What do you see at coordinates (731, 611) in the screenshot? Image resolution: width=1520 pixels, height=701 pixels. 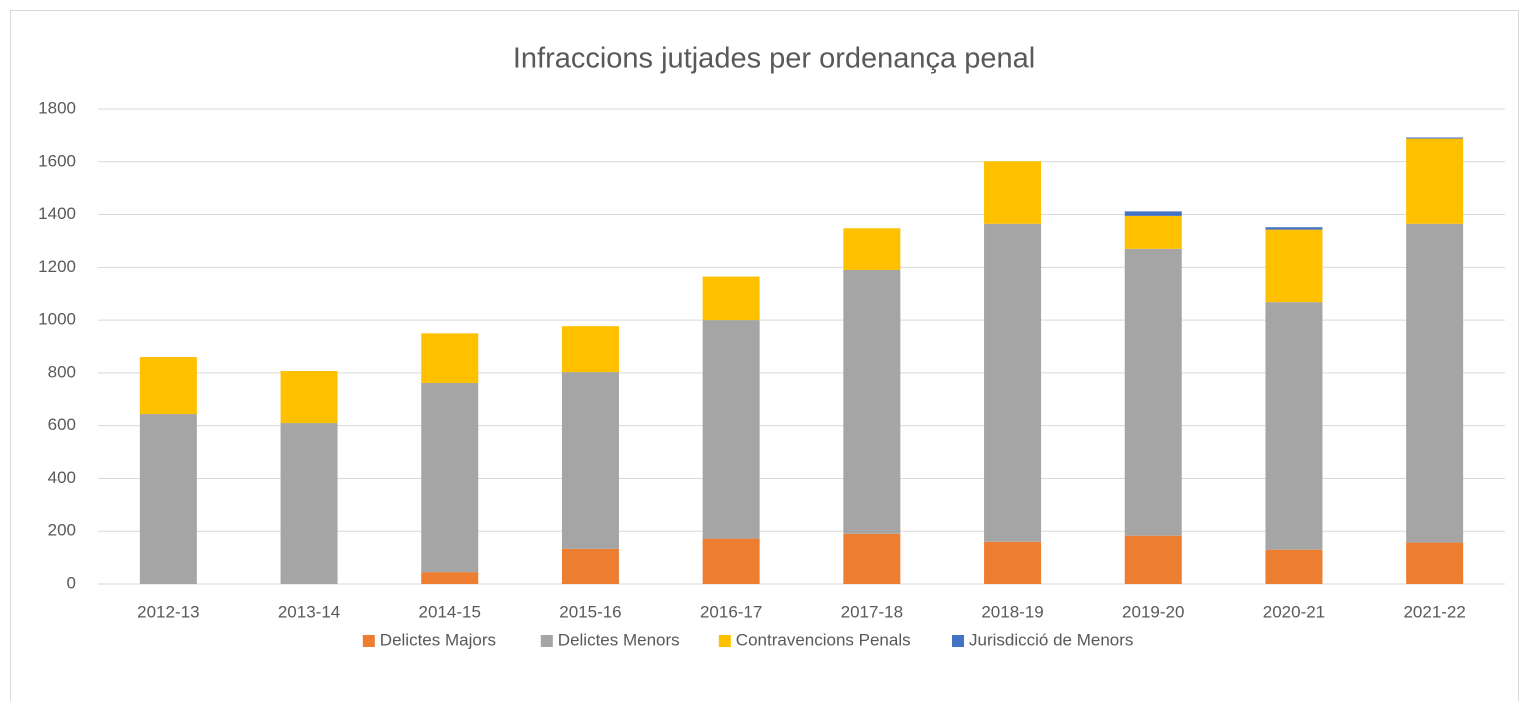 I see `x-tick-label: 2016-17` at bounding box center [731, 611].